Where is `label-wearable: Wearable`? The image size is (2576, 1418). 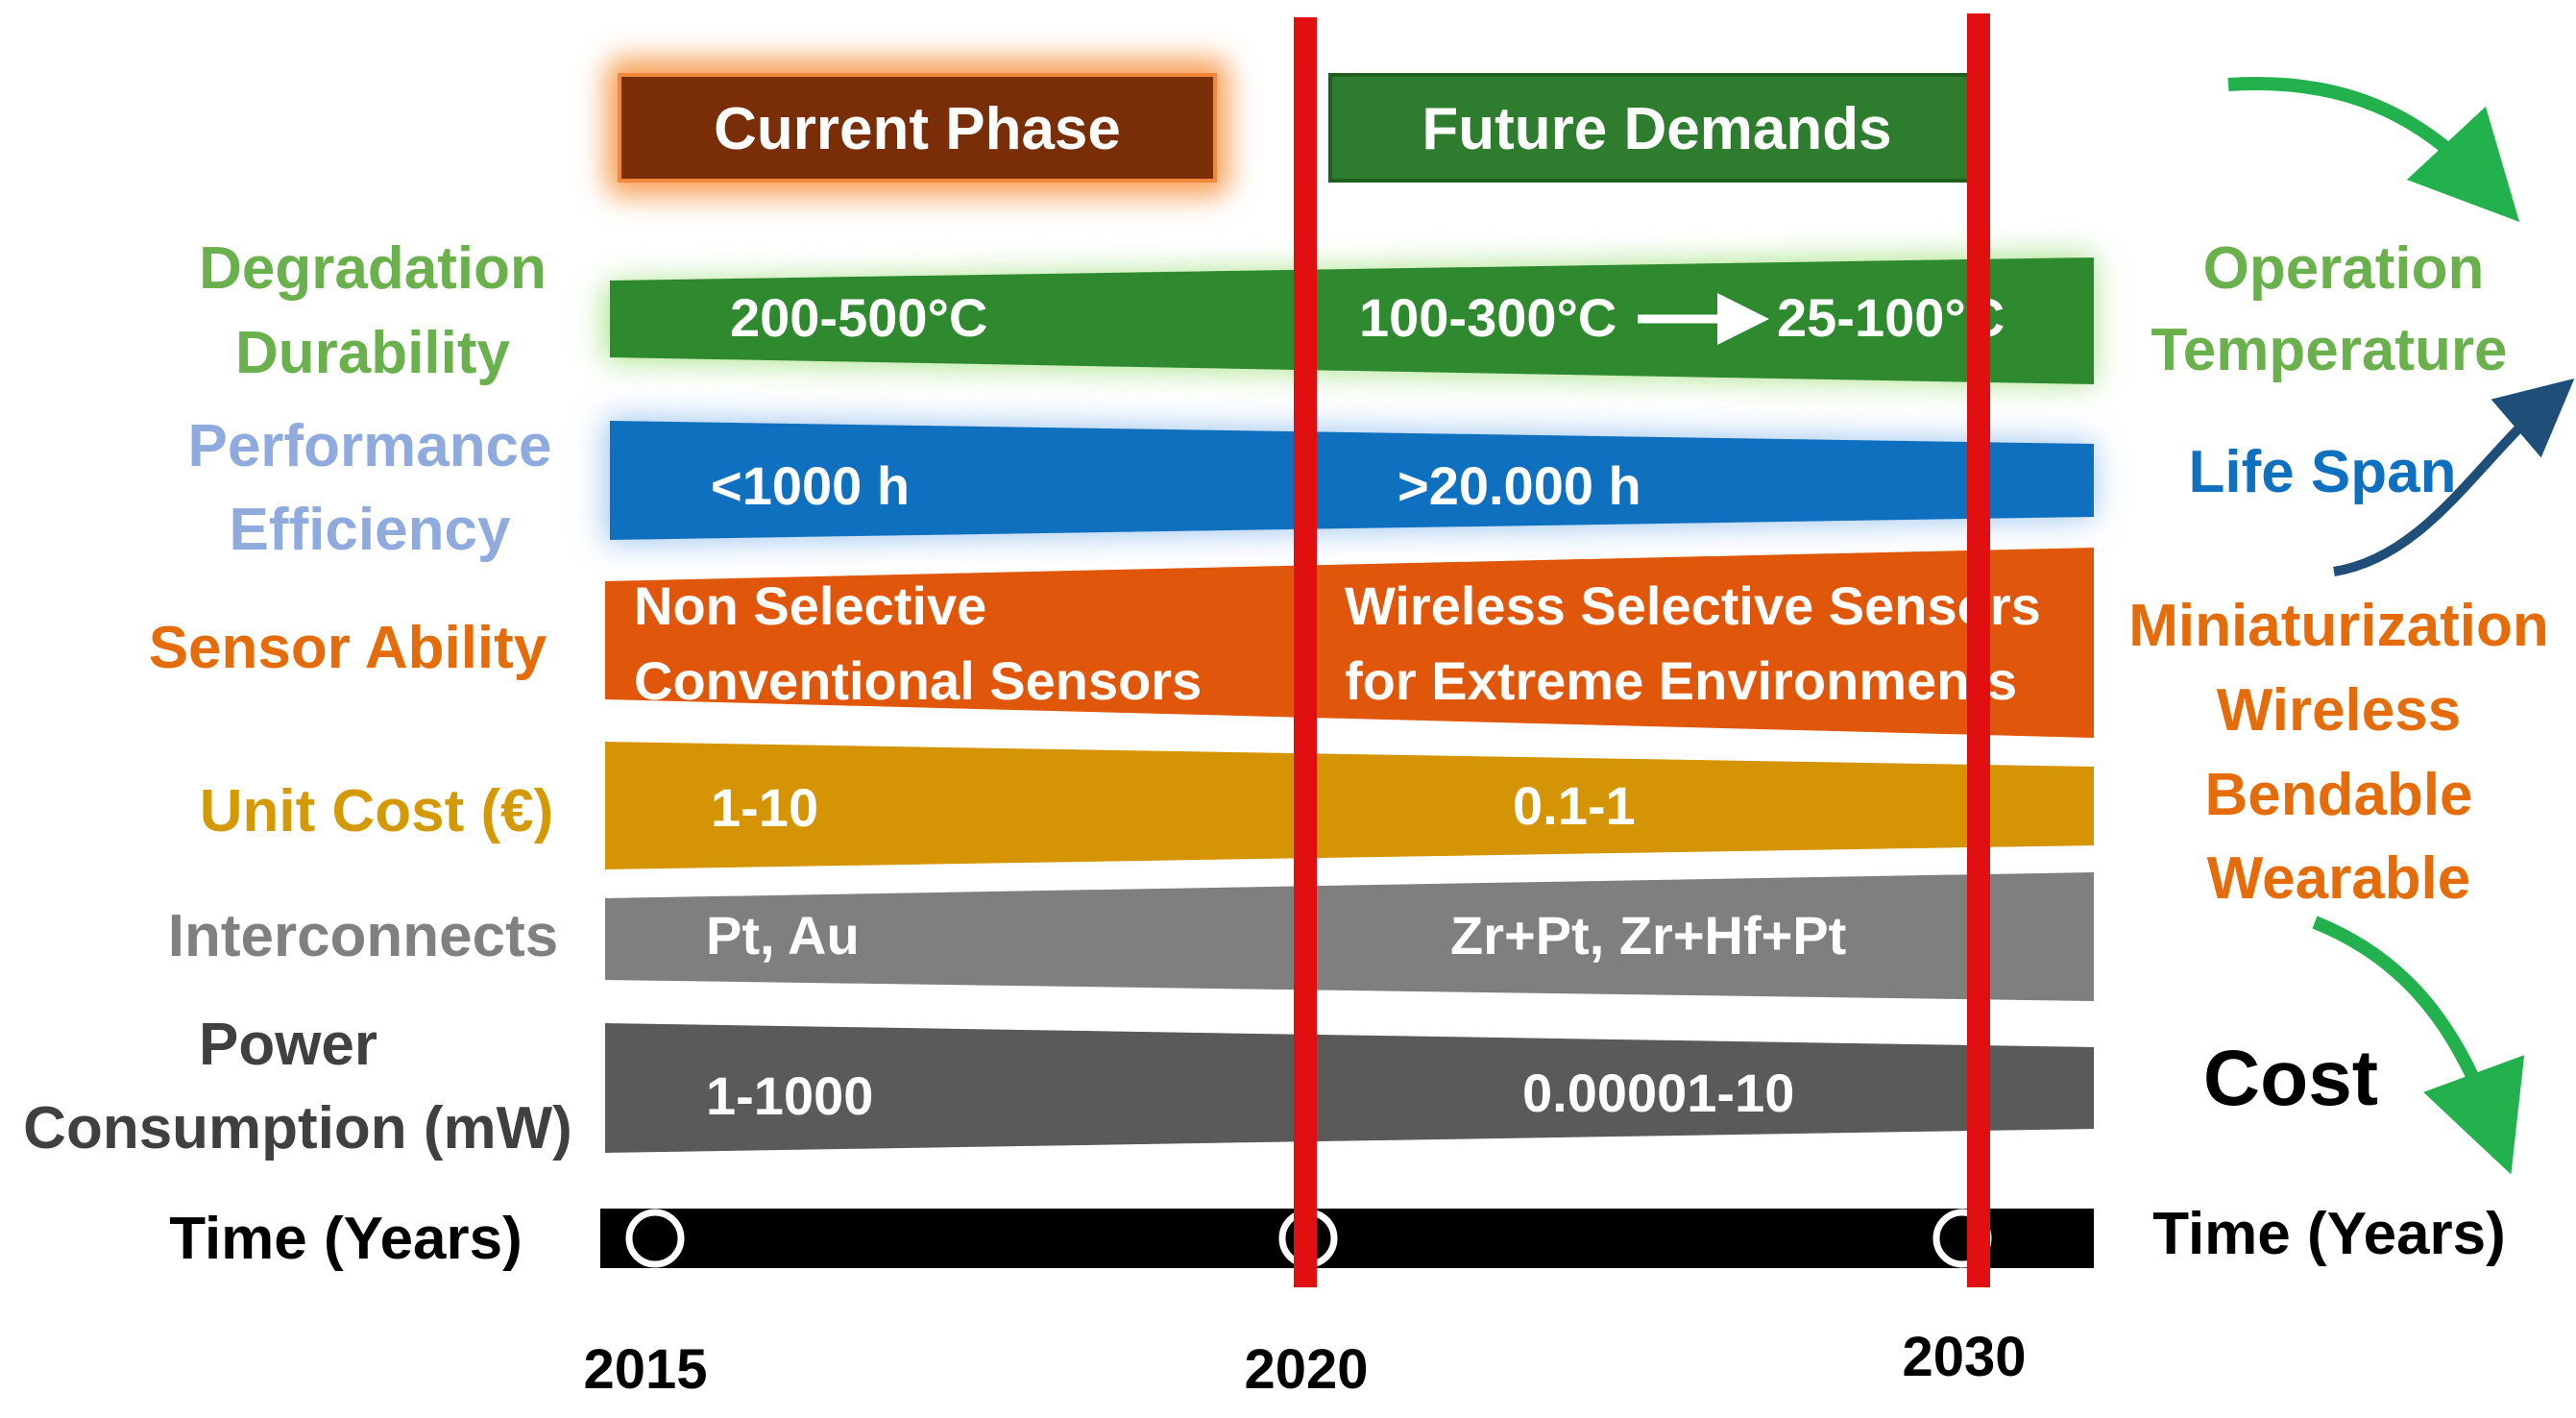
label-wearable: Wearable is located at coordinates (2339, 878).